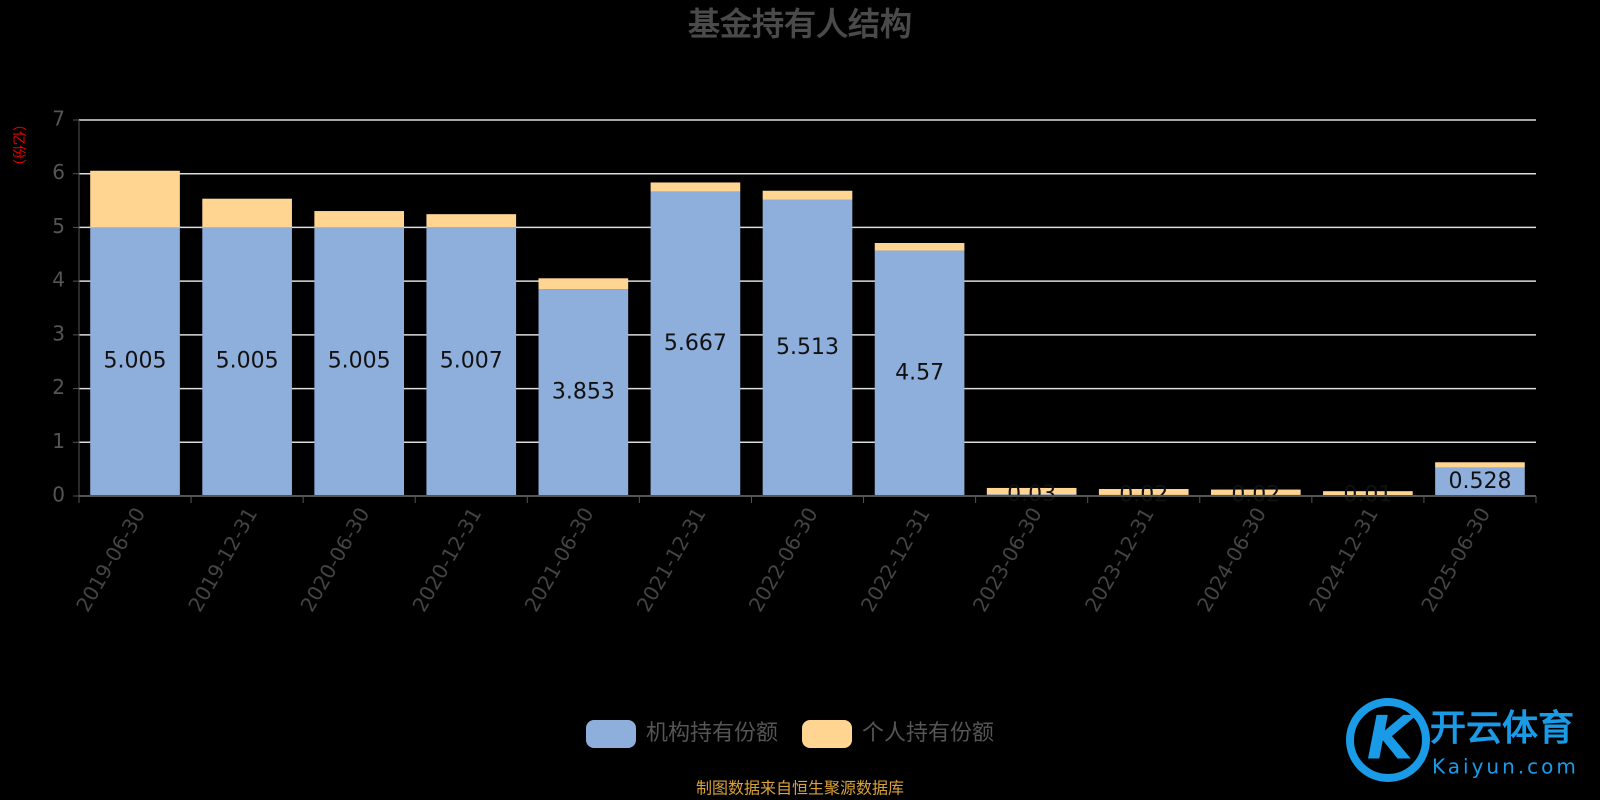  Describe the element at coordinates (1392, 739) in the screenshot. I see `logo-letter: K` at that location.